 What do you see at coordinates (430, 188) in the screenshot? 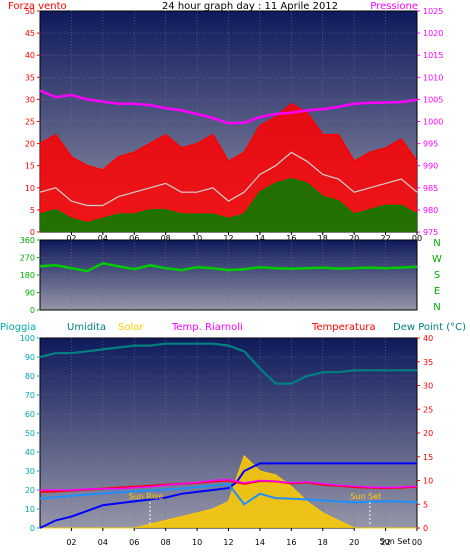
I see `pressure-y-tick-label: 985` at bounding box center [430, 188].